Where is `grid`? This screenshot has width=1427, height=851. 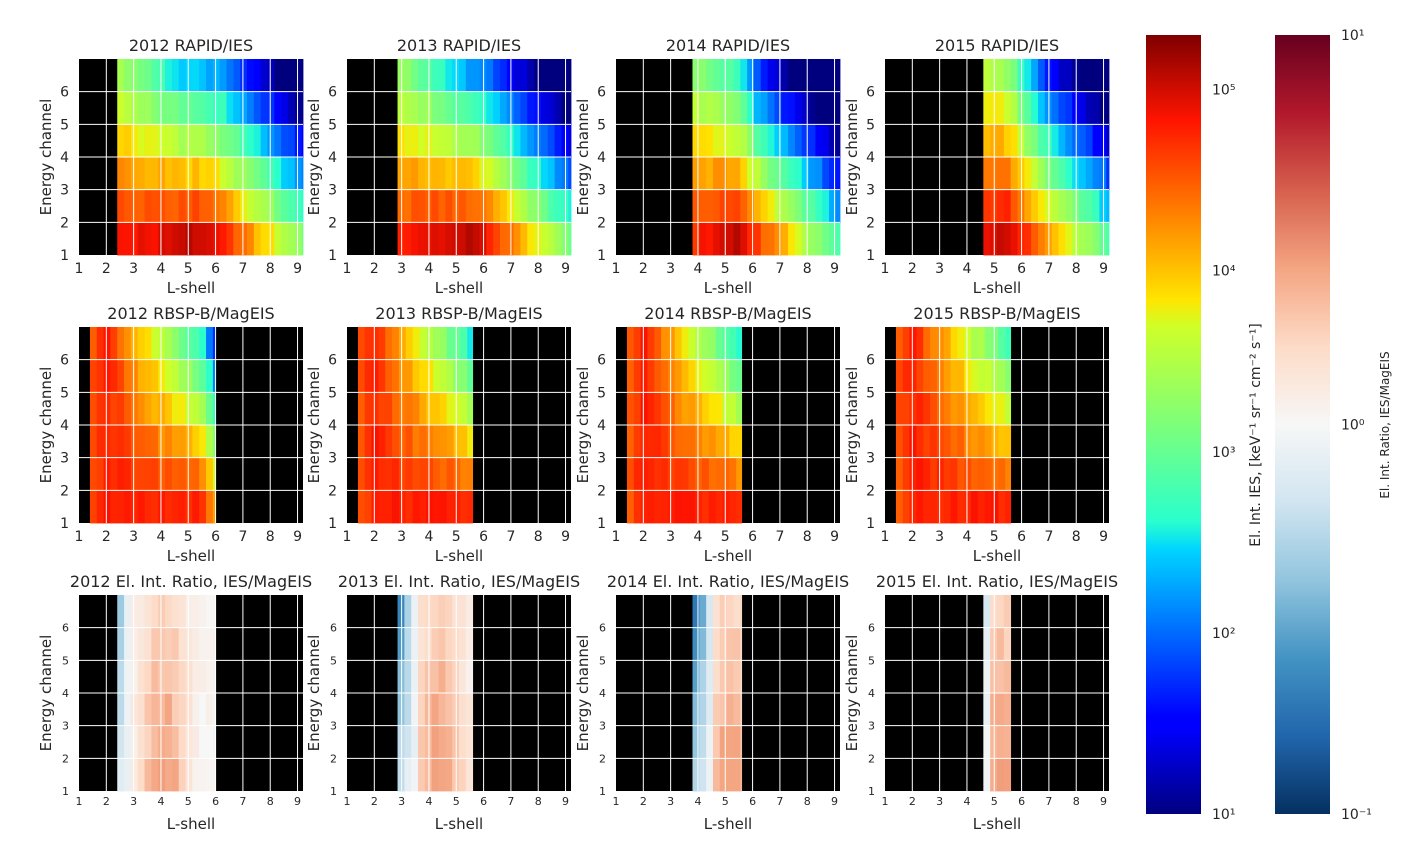 grid is located at coordinates (728, 693).